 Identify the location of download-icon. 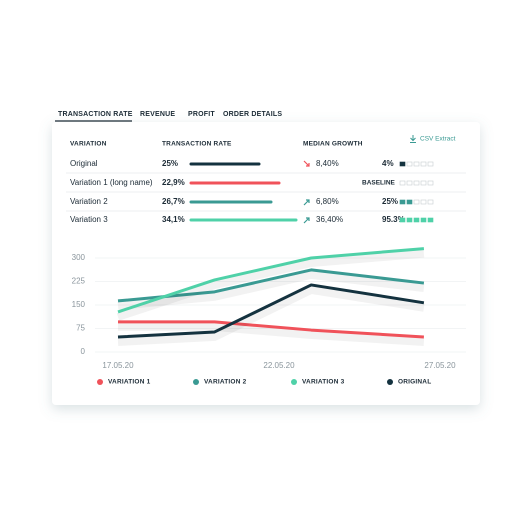
(413, 139).